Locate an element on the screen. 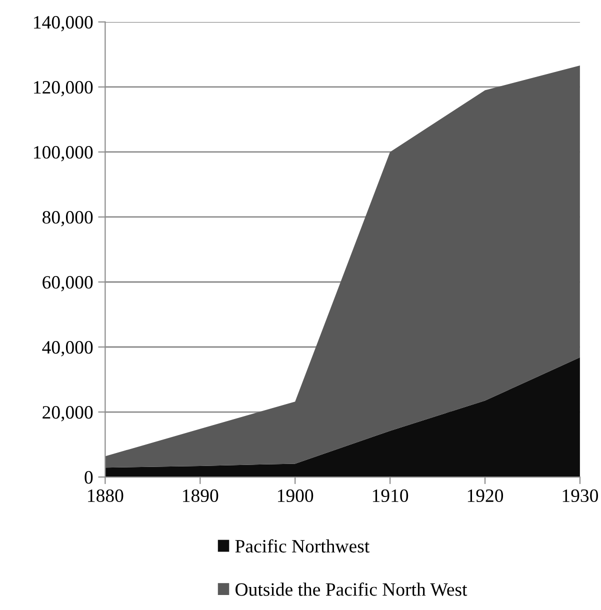 This screenshot has height=610, width=601. y-tick-label: 80,000 is located at coordinates (67, 218).